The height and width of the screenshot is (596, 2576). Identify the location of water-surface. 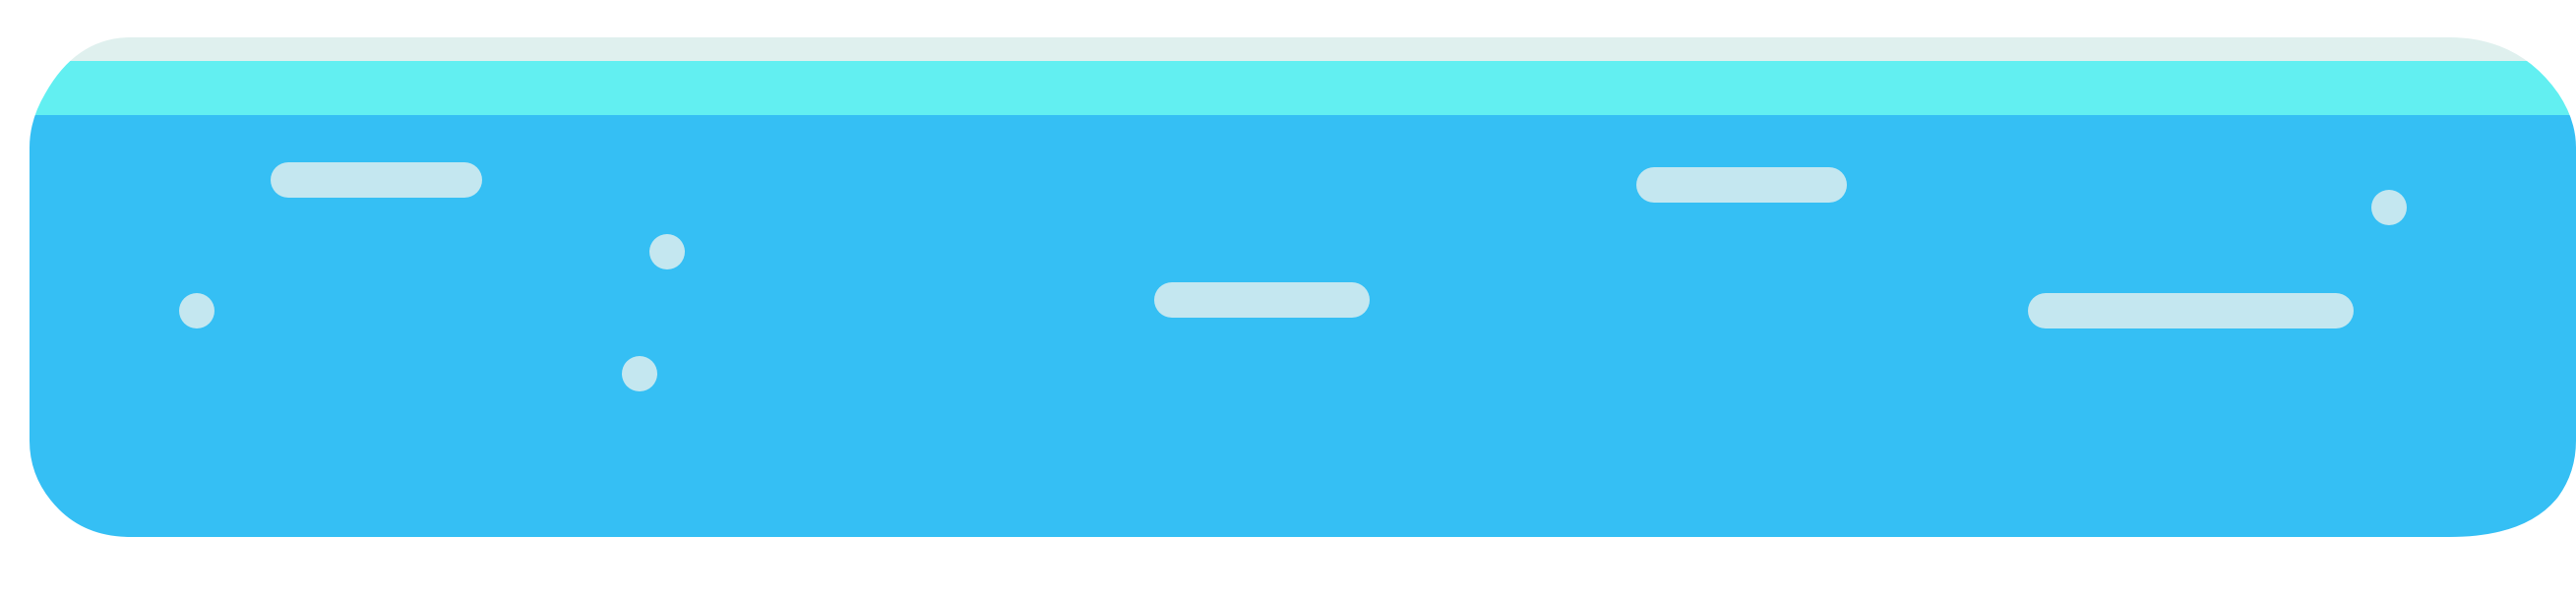
(1288, 88).